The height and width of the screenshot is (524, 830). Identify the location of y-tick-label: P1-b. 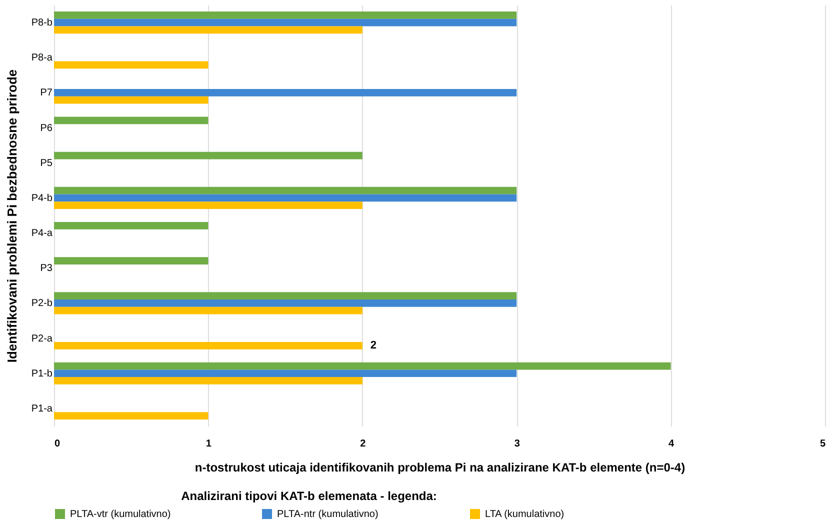
(42, 374).